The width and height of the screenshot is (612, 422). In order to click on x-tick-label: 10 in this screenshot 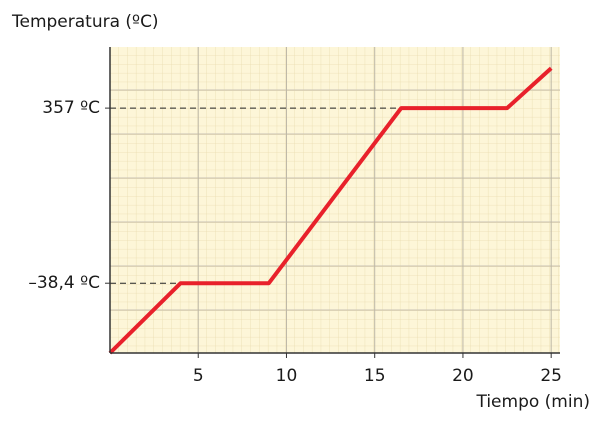, I will do `click(287, 376)`.